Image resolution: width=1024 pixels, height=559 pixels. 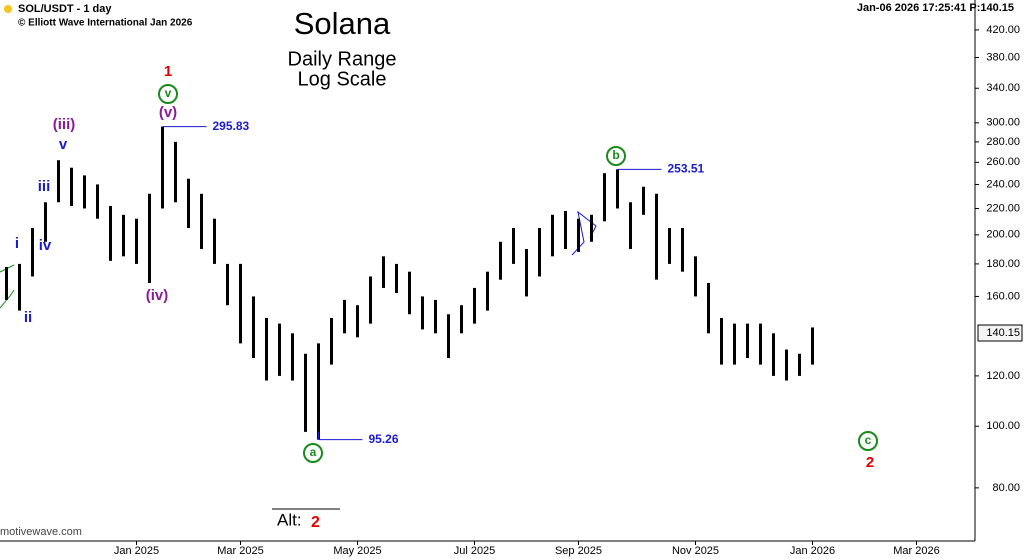 What do you see at coordinates (45, 245) in the screenshot?
I see `wave-label: iv` at bounding box center [45, 245].